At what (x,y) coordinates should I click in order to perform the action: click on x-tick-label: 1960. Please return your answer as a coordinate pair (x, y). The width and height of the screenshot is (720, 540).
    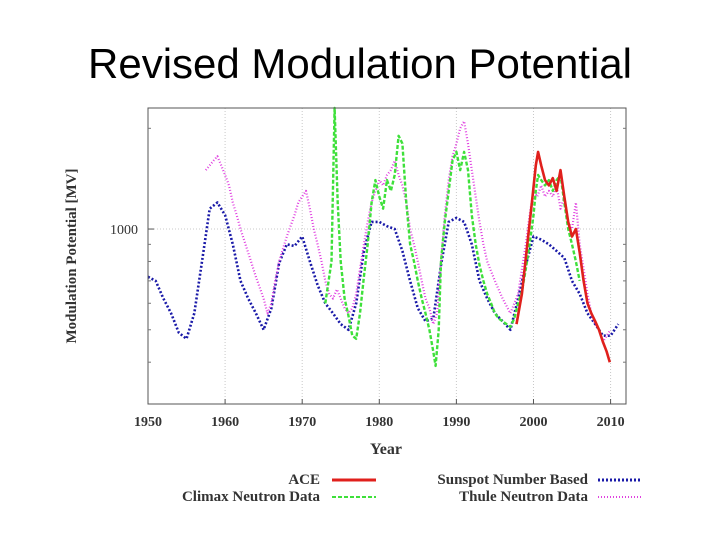
    Looking at the image, I should click on (225, 422).